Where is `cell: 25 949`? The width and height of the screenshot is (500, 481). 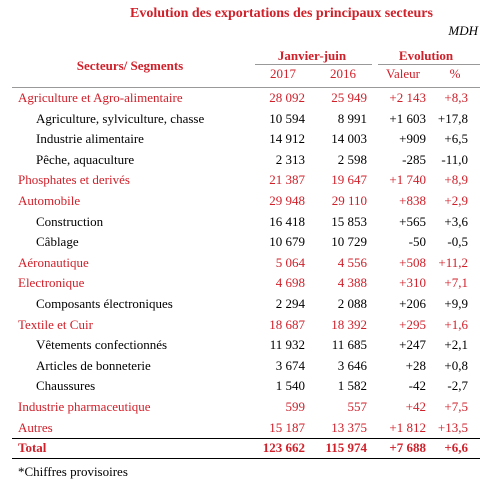 cell: 25 949 is located at coordinates (349, 97).